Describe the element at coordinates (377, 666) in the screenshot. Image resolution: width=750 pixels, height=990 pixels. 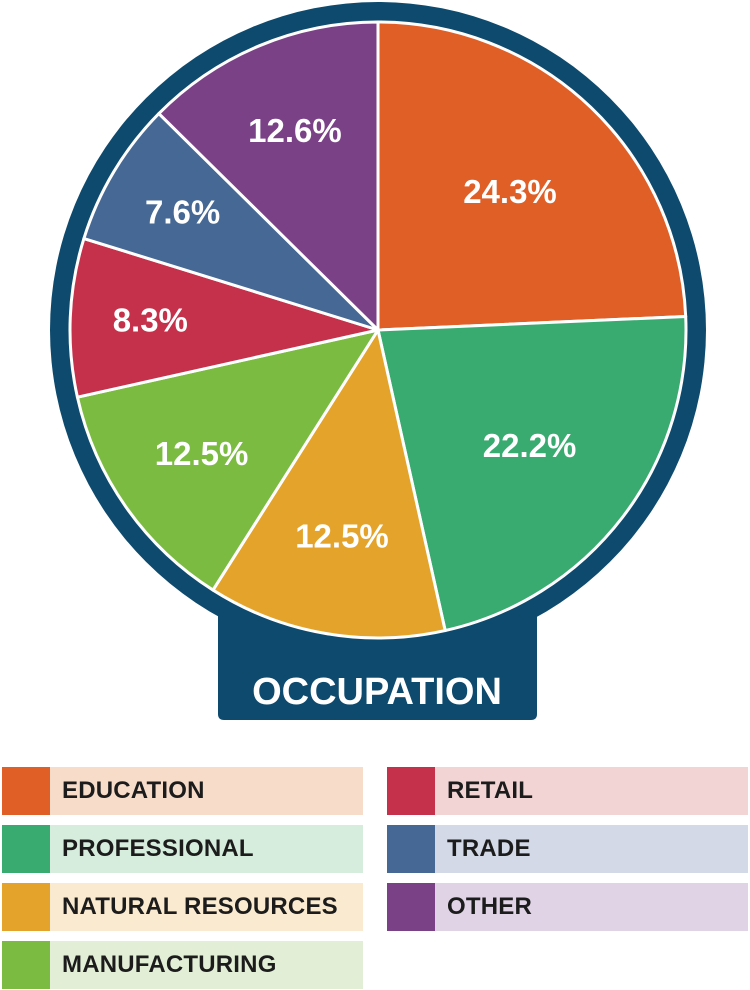
I see `title-banner` at that location.